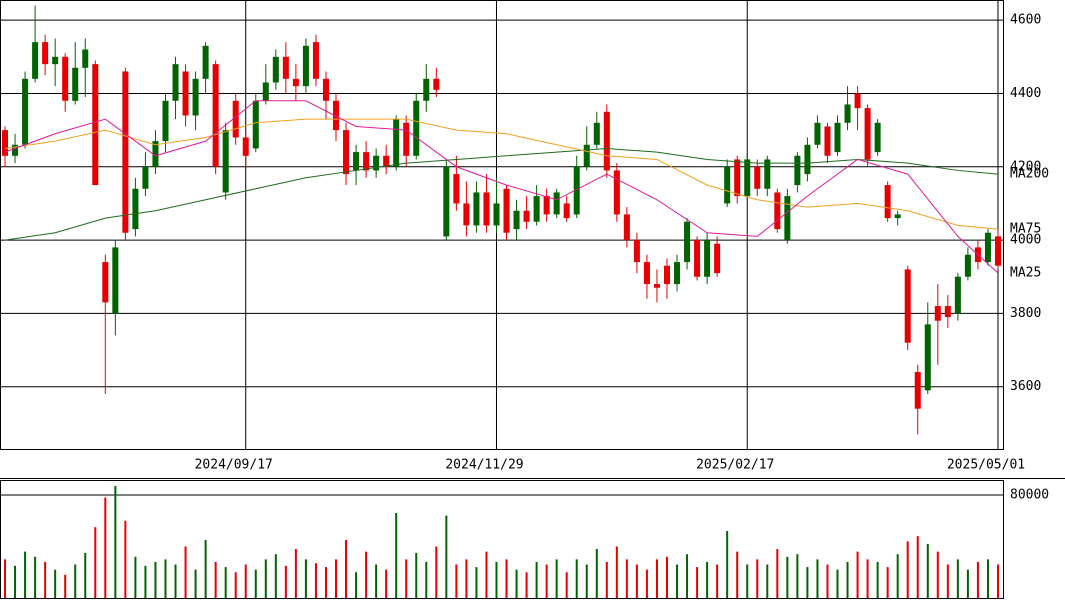 The image size is (1065, 600). Describe the element at coordinates (1029, 174) in the screenshot. I see `legend-label: MA200` at that location.